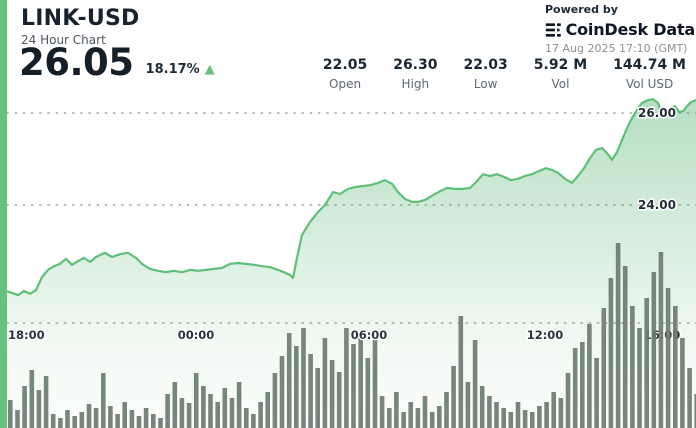  Describe the element at coordinates (345, 84) in the screenshot. I see `stat-open-label: Open` at that location.